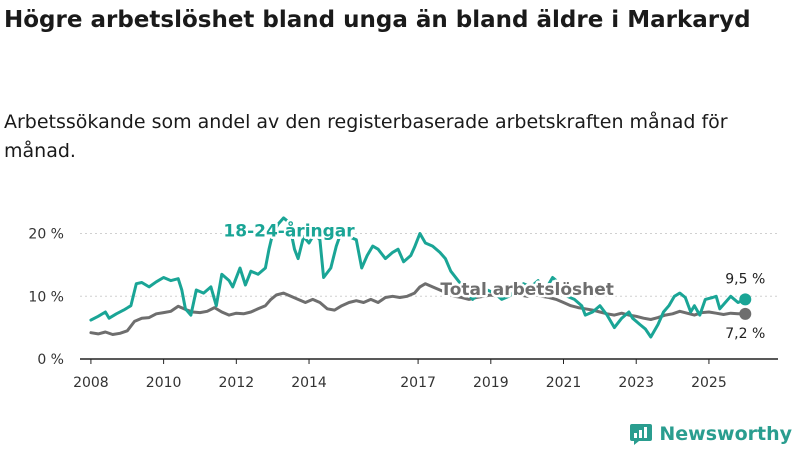  What do you see at coordinates (46, 235) in the screenshot?
I see `y-tick-label: 20 %` at bounding box center [46, 235].